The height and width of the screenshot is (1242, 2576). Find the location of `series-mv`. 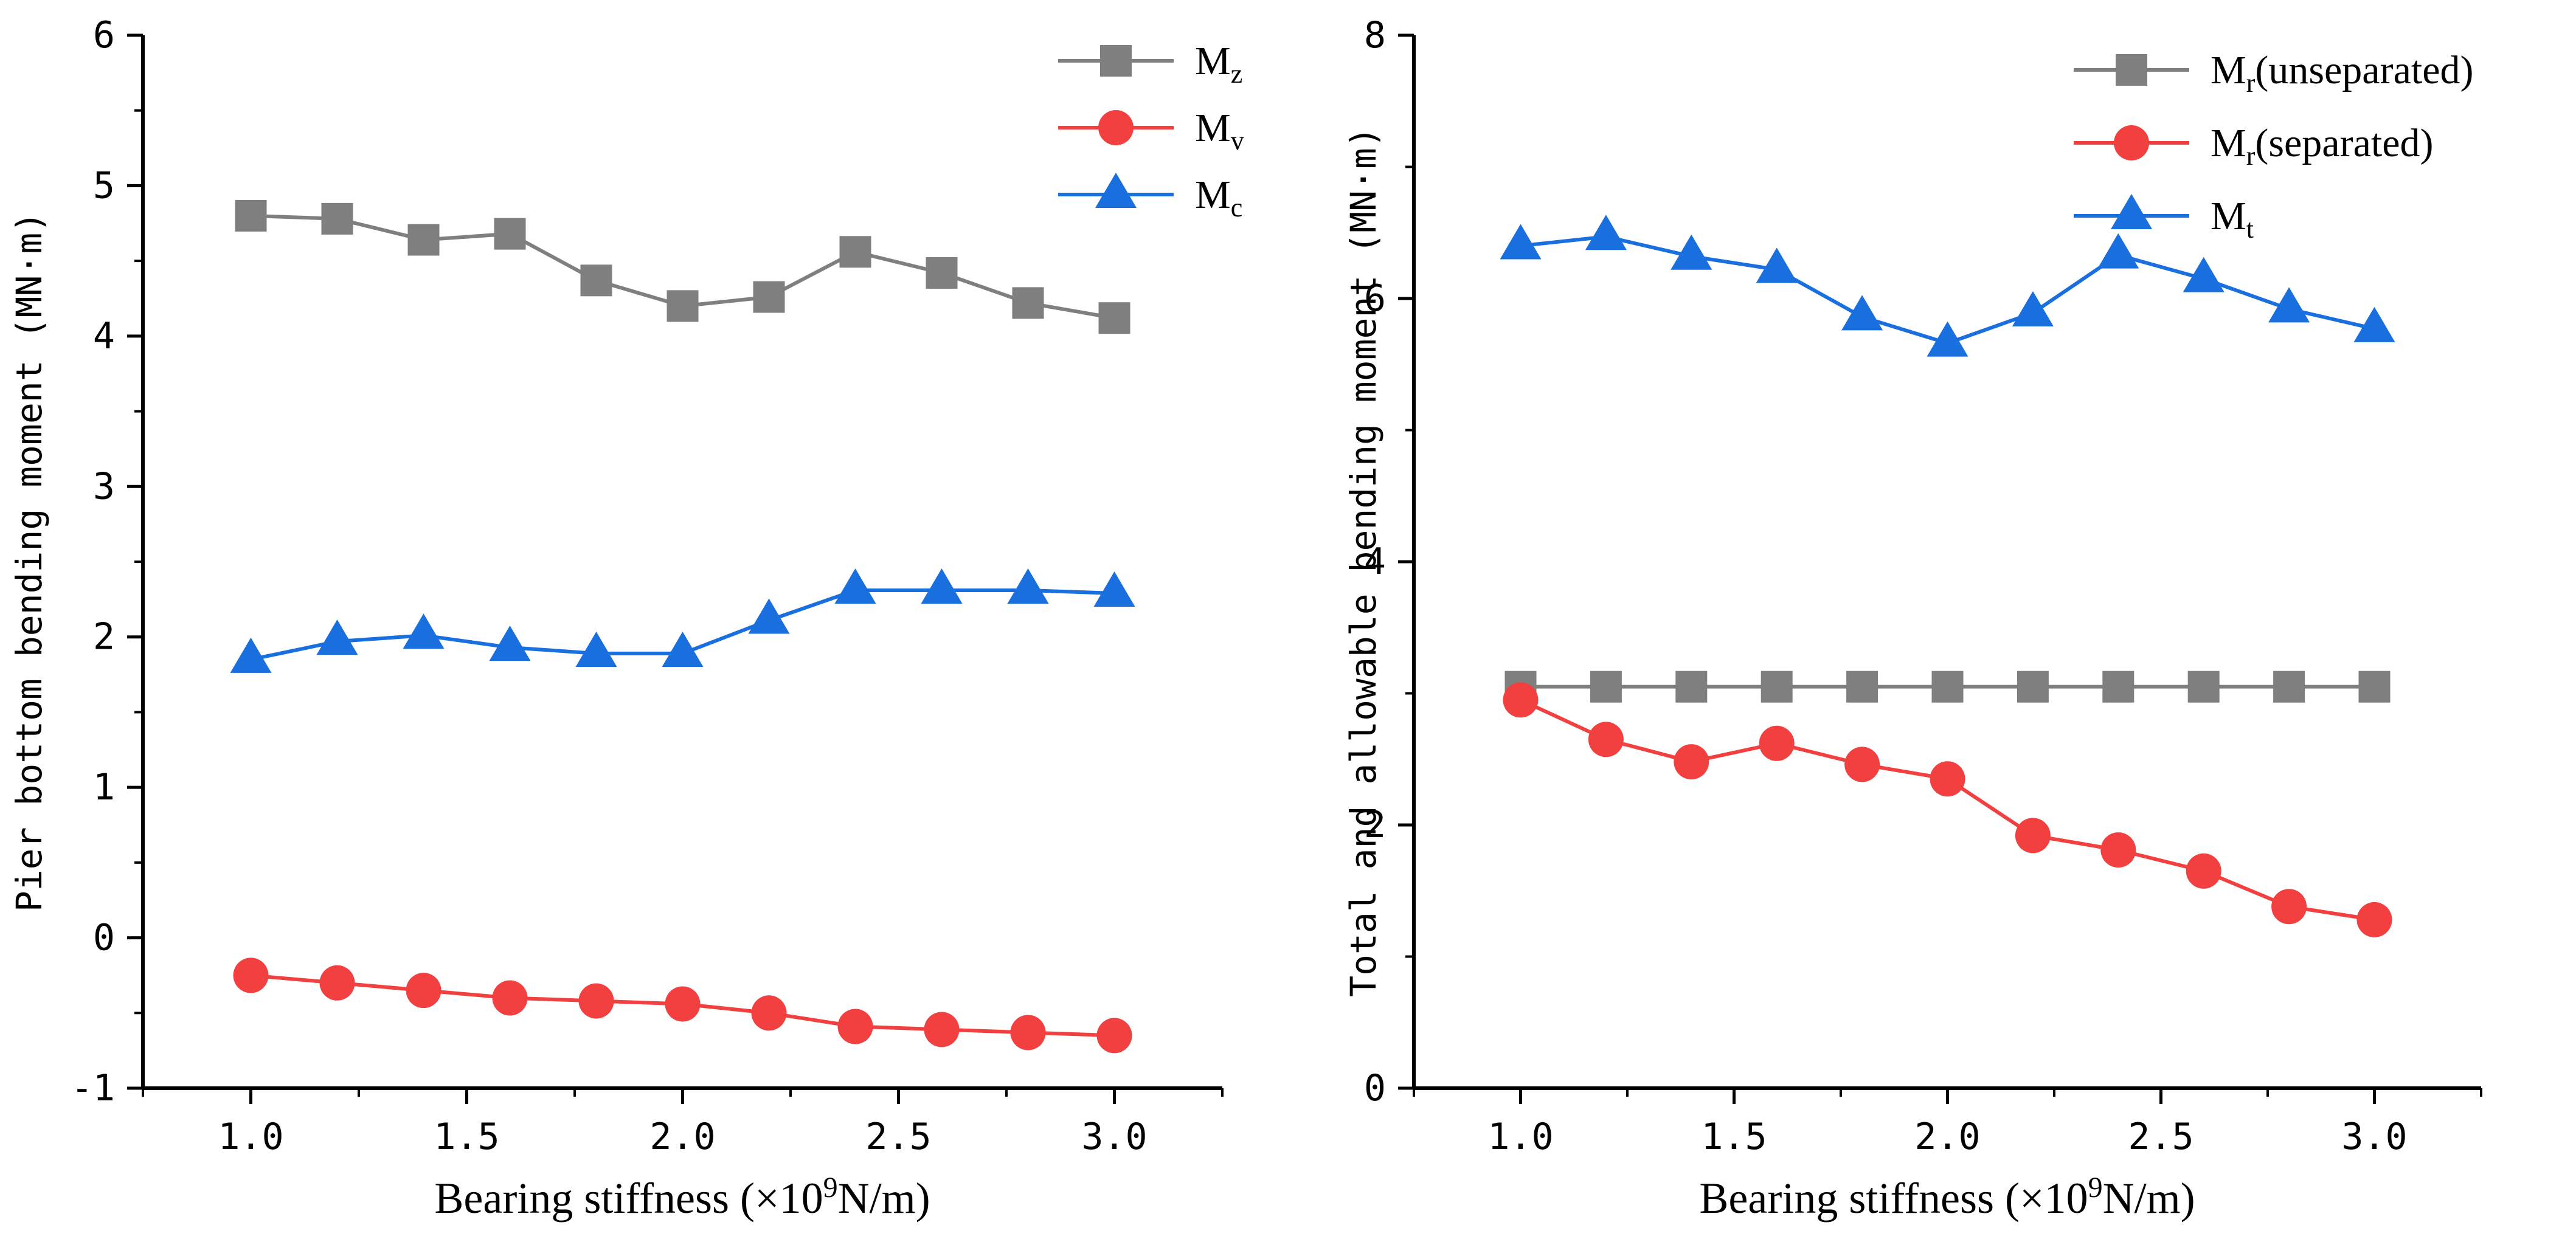

series-mv is located at coordinates (682, 1005).